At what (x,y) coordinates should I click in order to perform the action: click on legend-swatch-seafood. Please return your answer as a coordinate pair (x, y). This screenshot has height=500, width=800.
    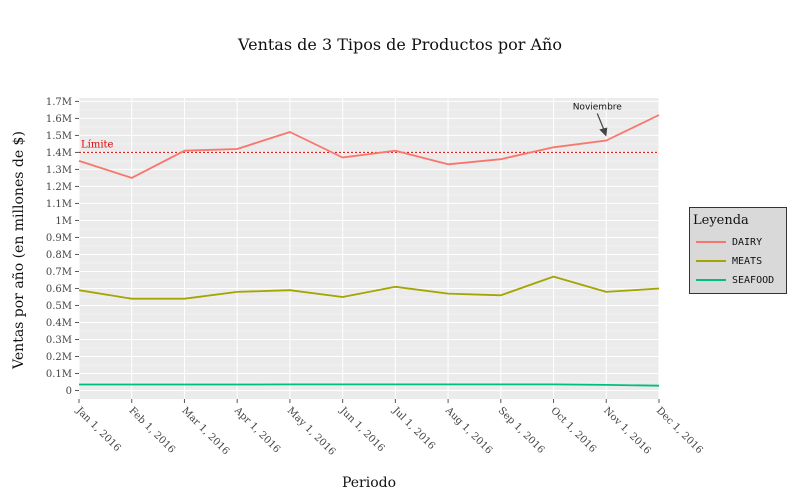
    Looking at the image, I should click on (711, 280).